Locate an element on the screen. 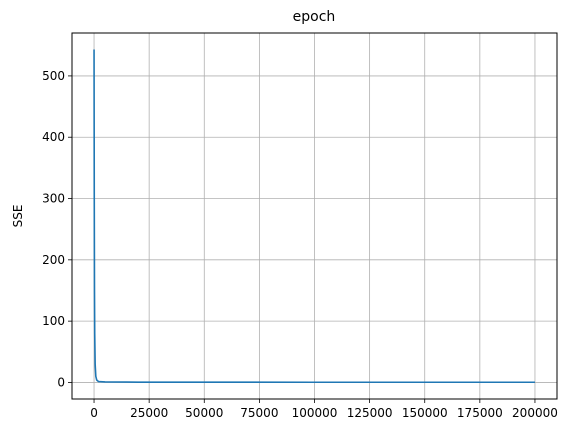 This screenshot has height=435, width=575. x-tick-label-8: 200000 is located at coordinates (535, 413).